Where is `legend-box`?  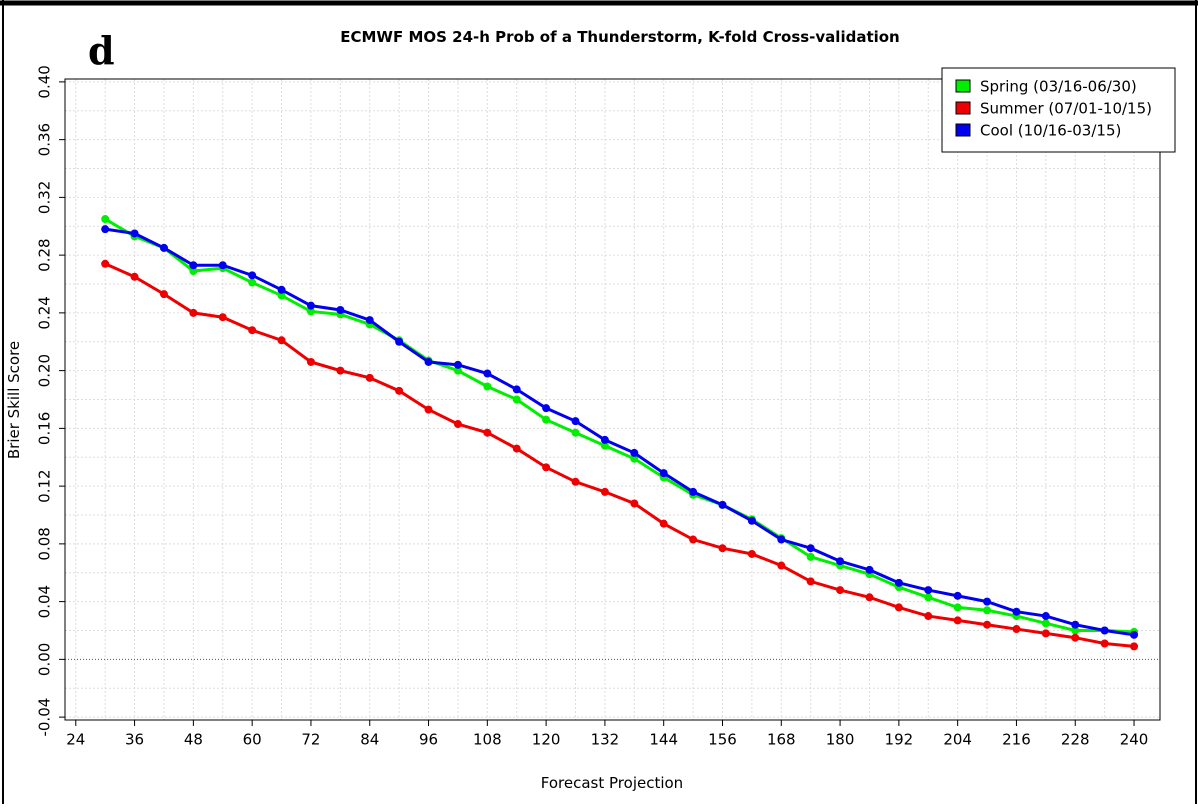 legend-box is located at coordinates (1058, 110).